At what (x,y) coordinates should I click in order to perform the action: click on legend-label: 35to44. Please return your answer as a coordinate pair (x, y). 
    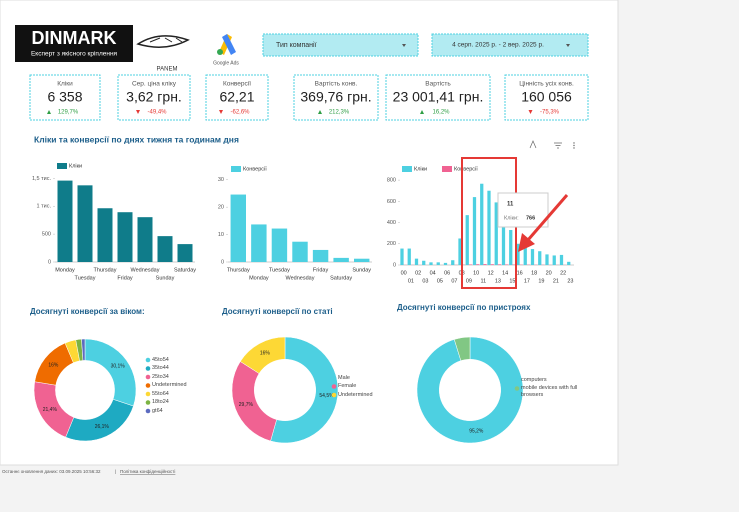
    Looking at the image, I should click on (160, 368).